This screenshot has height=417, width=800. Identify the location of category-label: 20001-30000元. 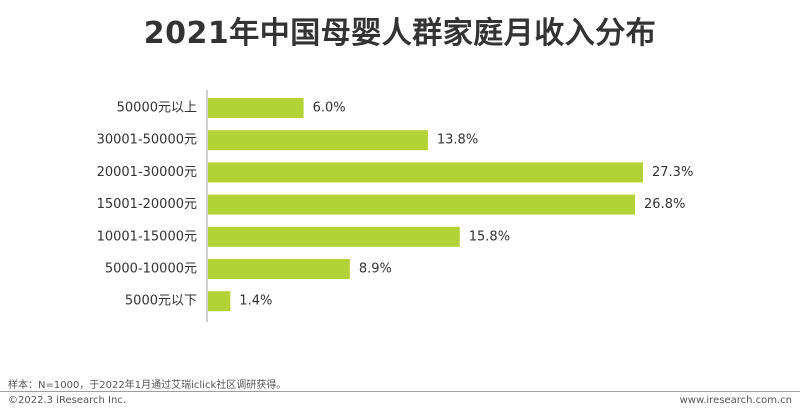
(147, 172).